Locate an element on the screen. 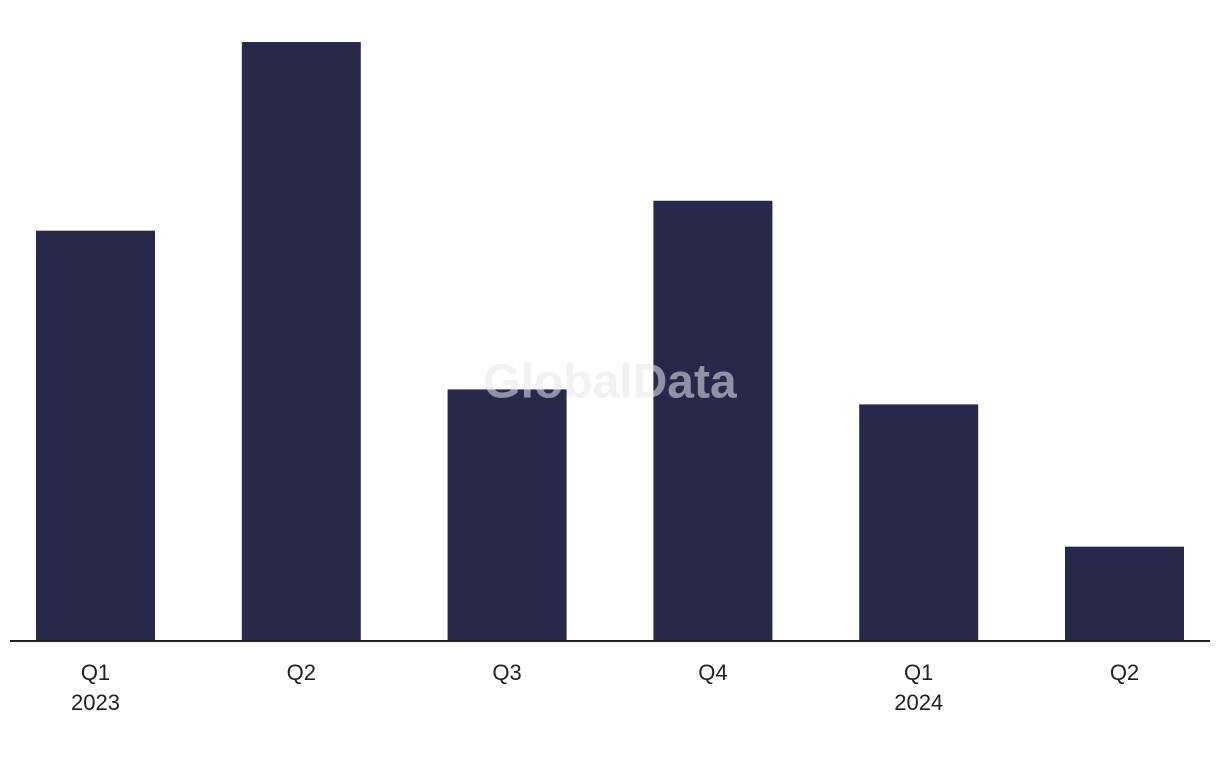 This screenshot has width=1220, height=768. x-tick-label: Q4 is located at coordinates (712, 672).